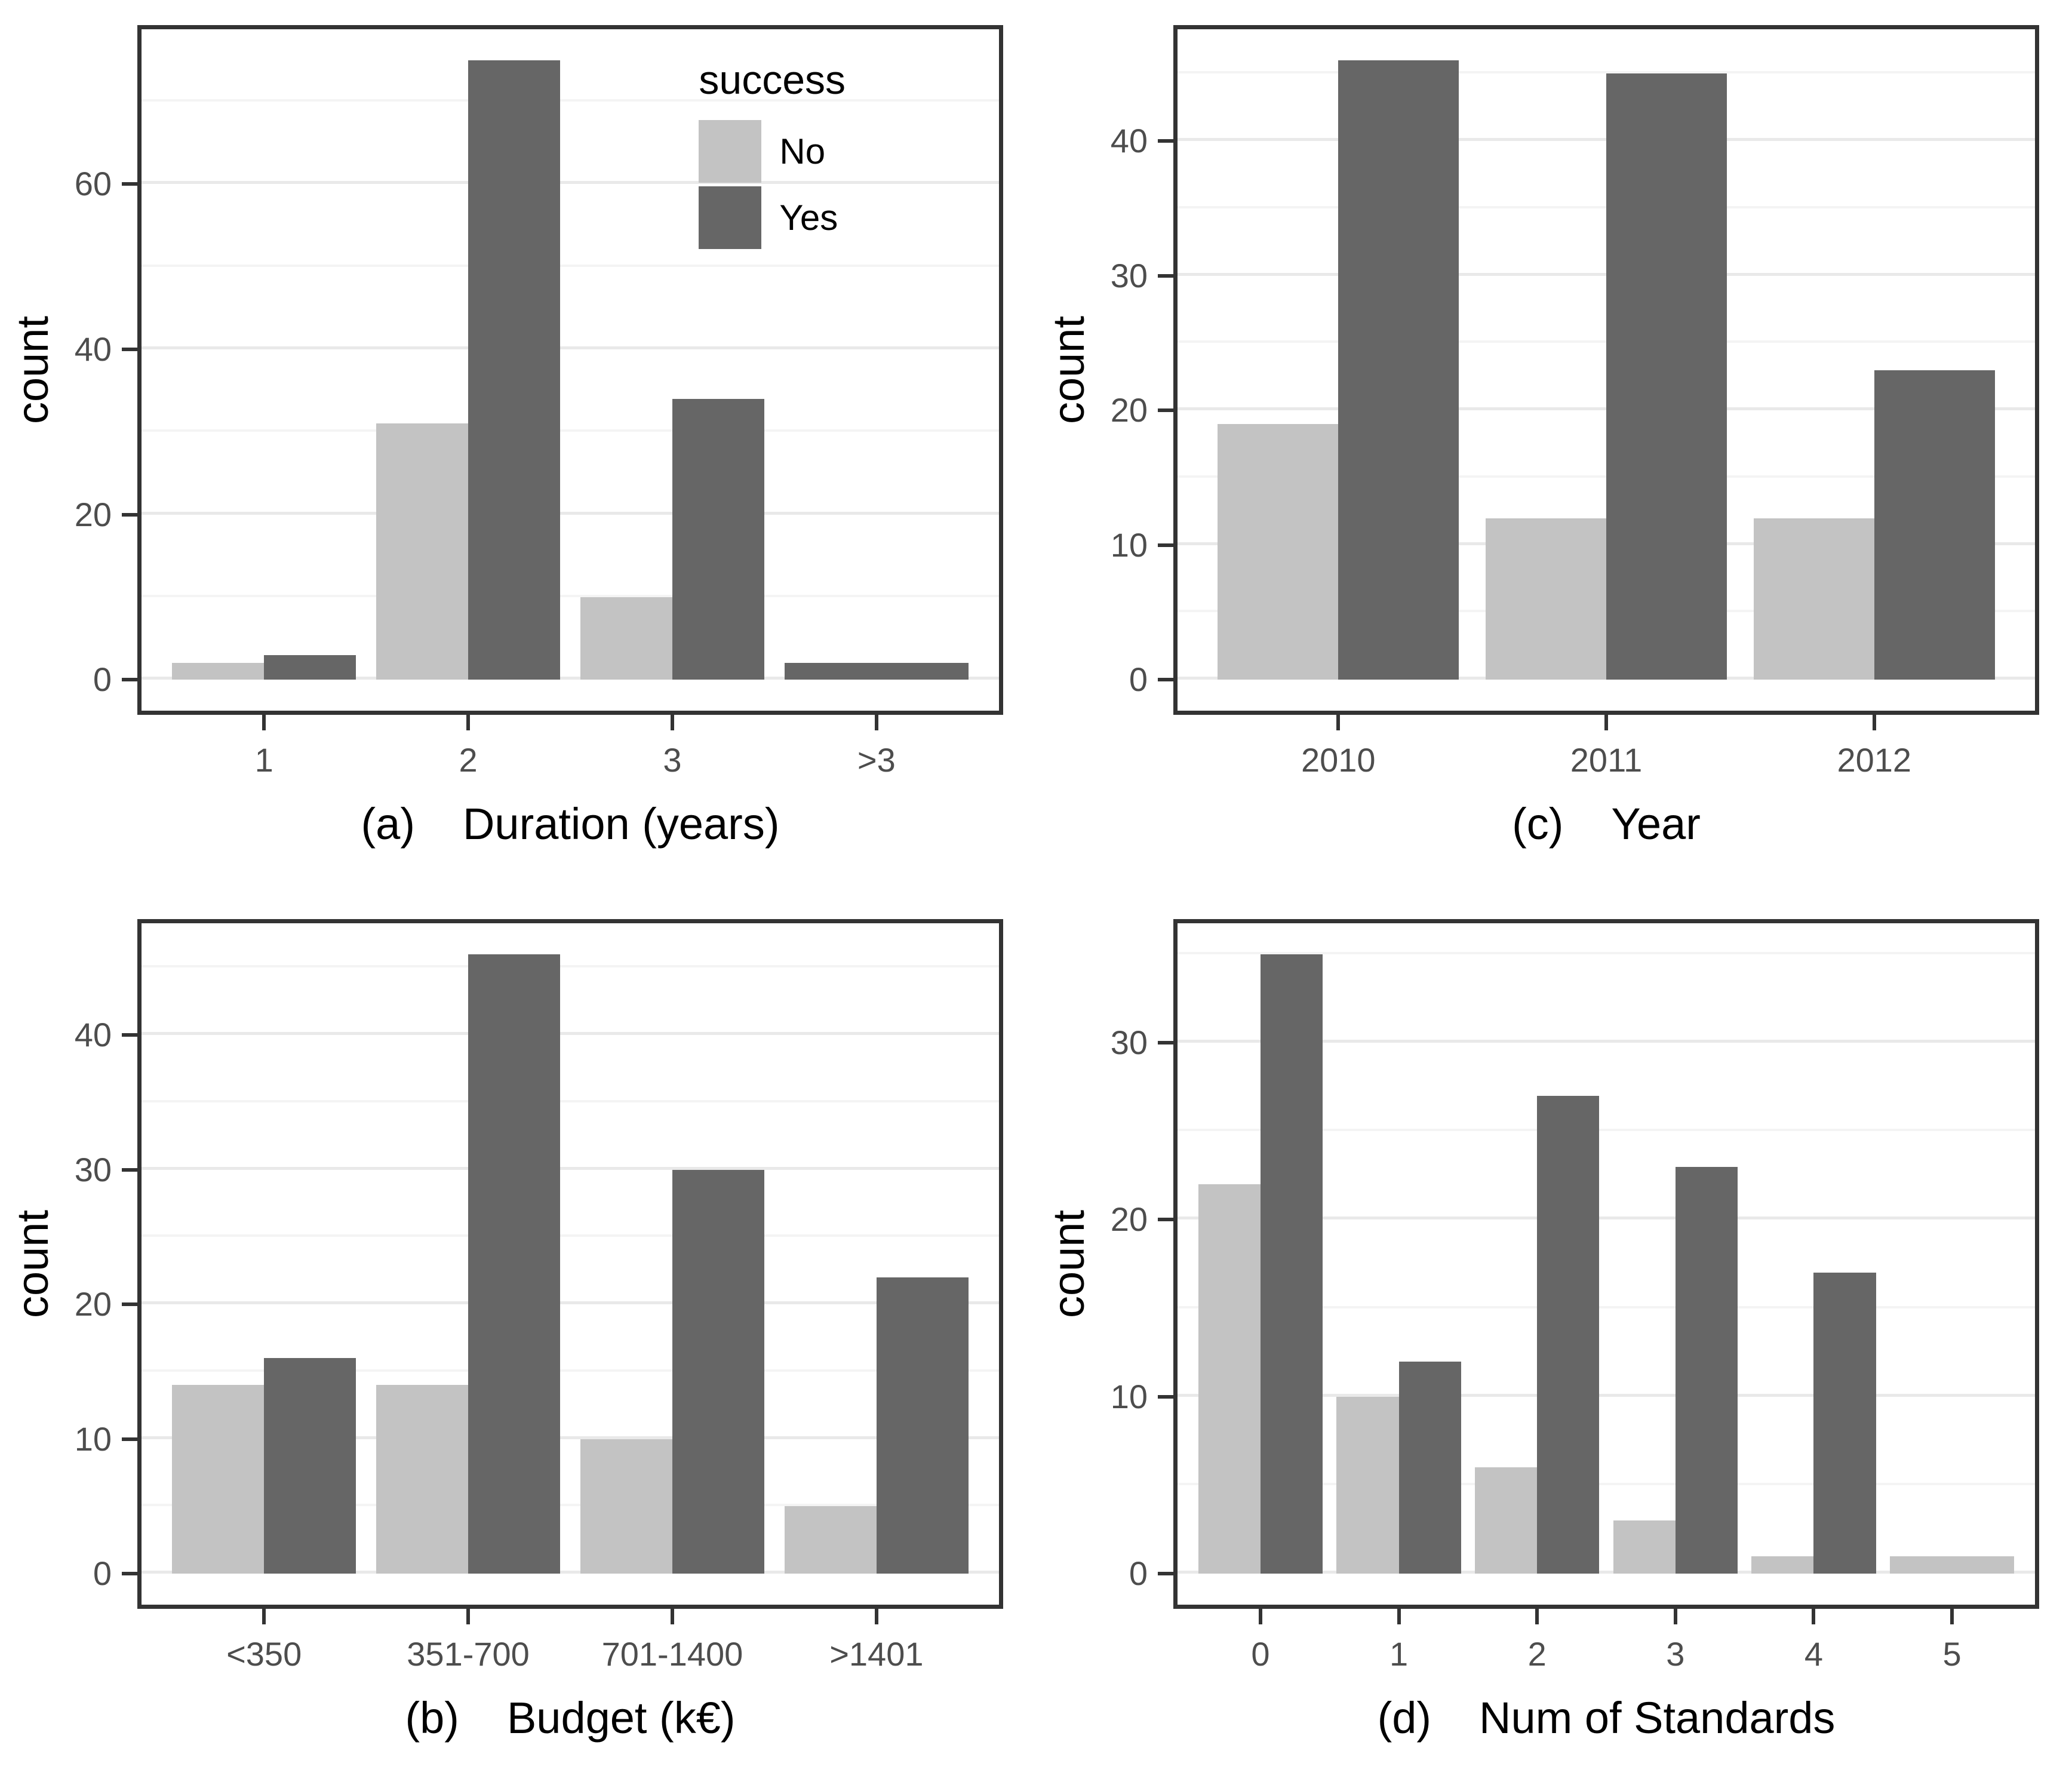  What do you see at coordinates (1814, 1654) in the screenshot?
I see `x-tick-label: 4` at bounding box center [1814, 1654].